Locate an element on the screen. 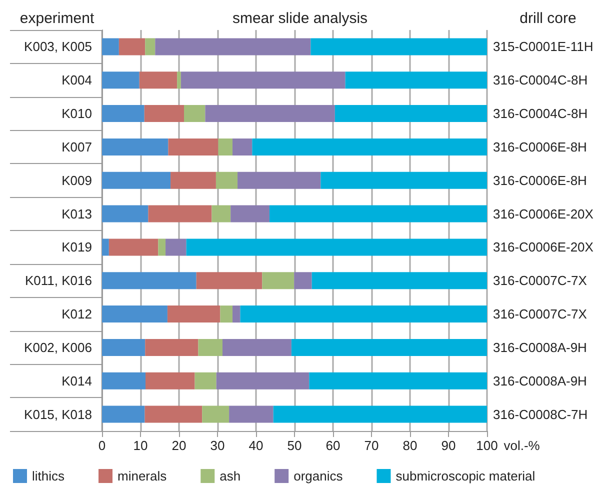 The height and width of the screenshot is (492, 601). y2-axis-title: drill core is located at coordinates (548, 18).